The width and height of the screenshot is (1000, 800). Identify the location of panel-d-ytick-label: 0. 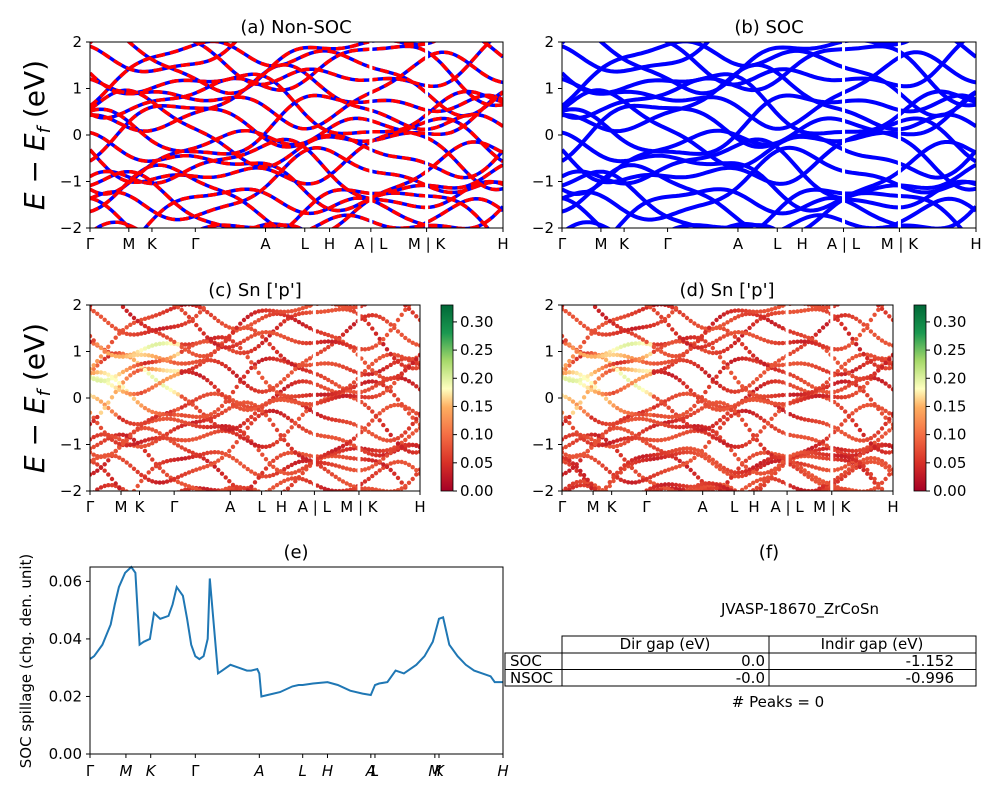
(549, 398).